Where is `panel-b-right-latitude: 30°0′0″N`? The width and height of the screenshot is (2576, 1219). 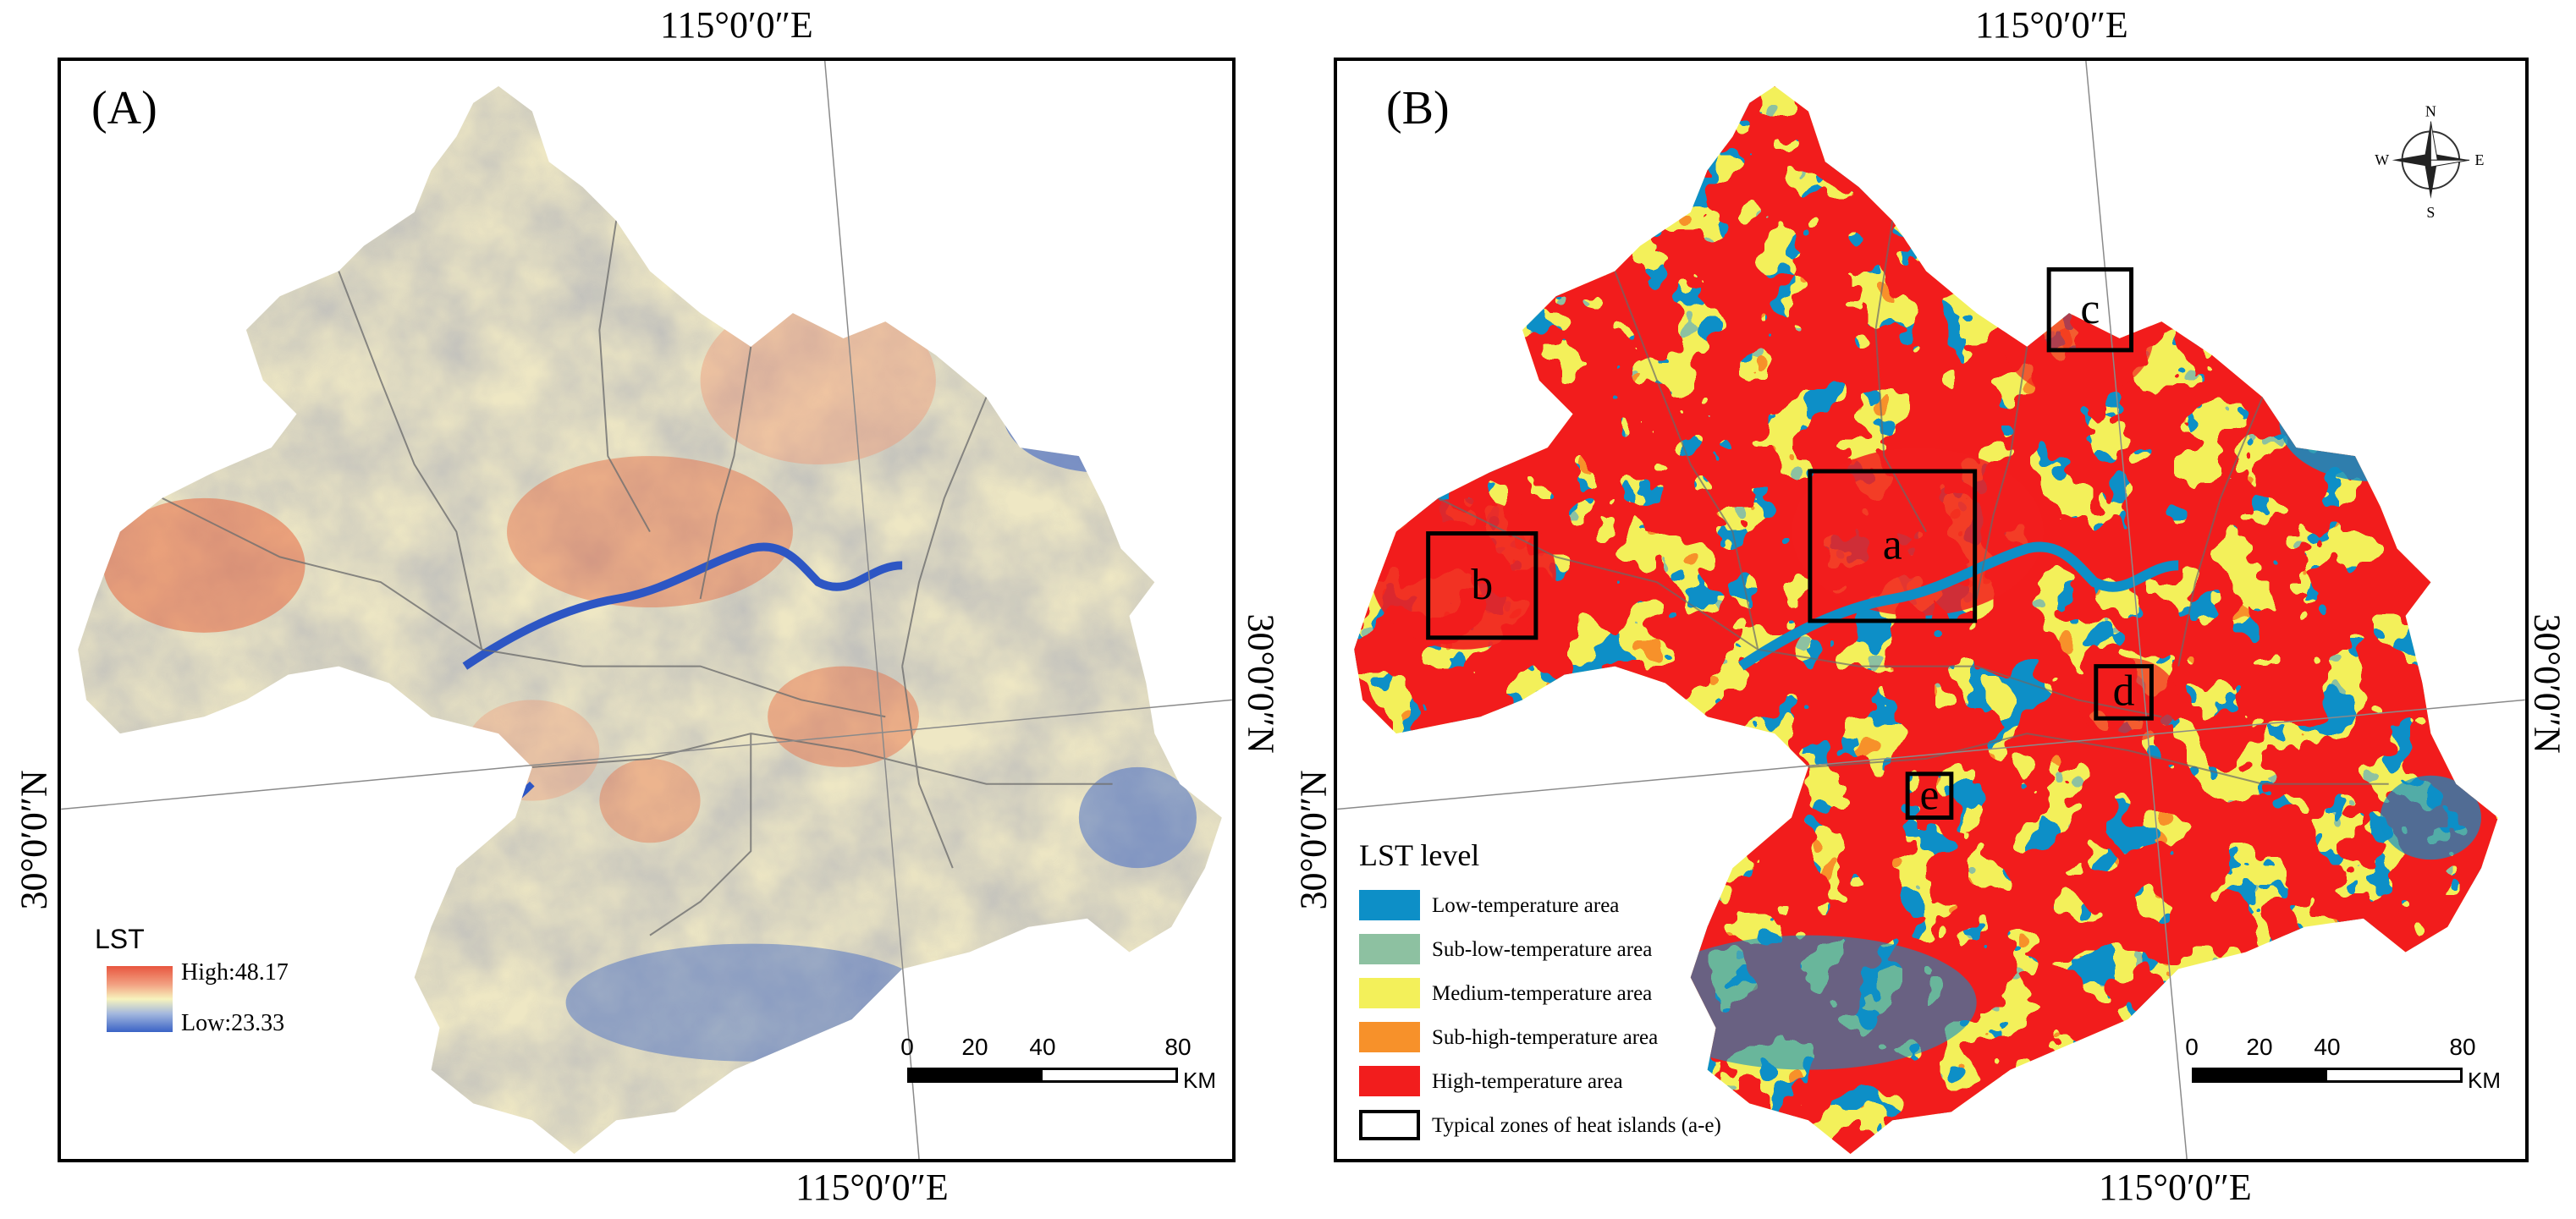 panel-b-right-latitude: 30°0′0″N is located at coordinates (2547, 683).